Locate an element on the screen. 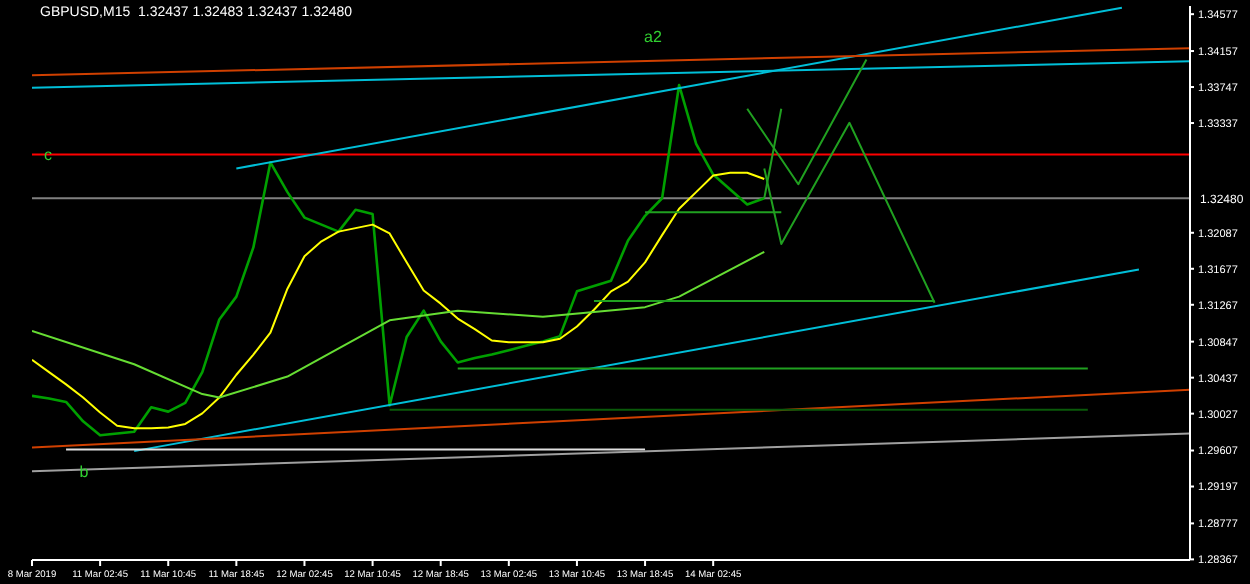  annotation: a2 is located at coordinates (653, 37).